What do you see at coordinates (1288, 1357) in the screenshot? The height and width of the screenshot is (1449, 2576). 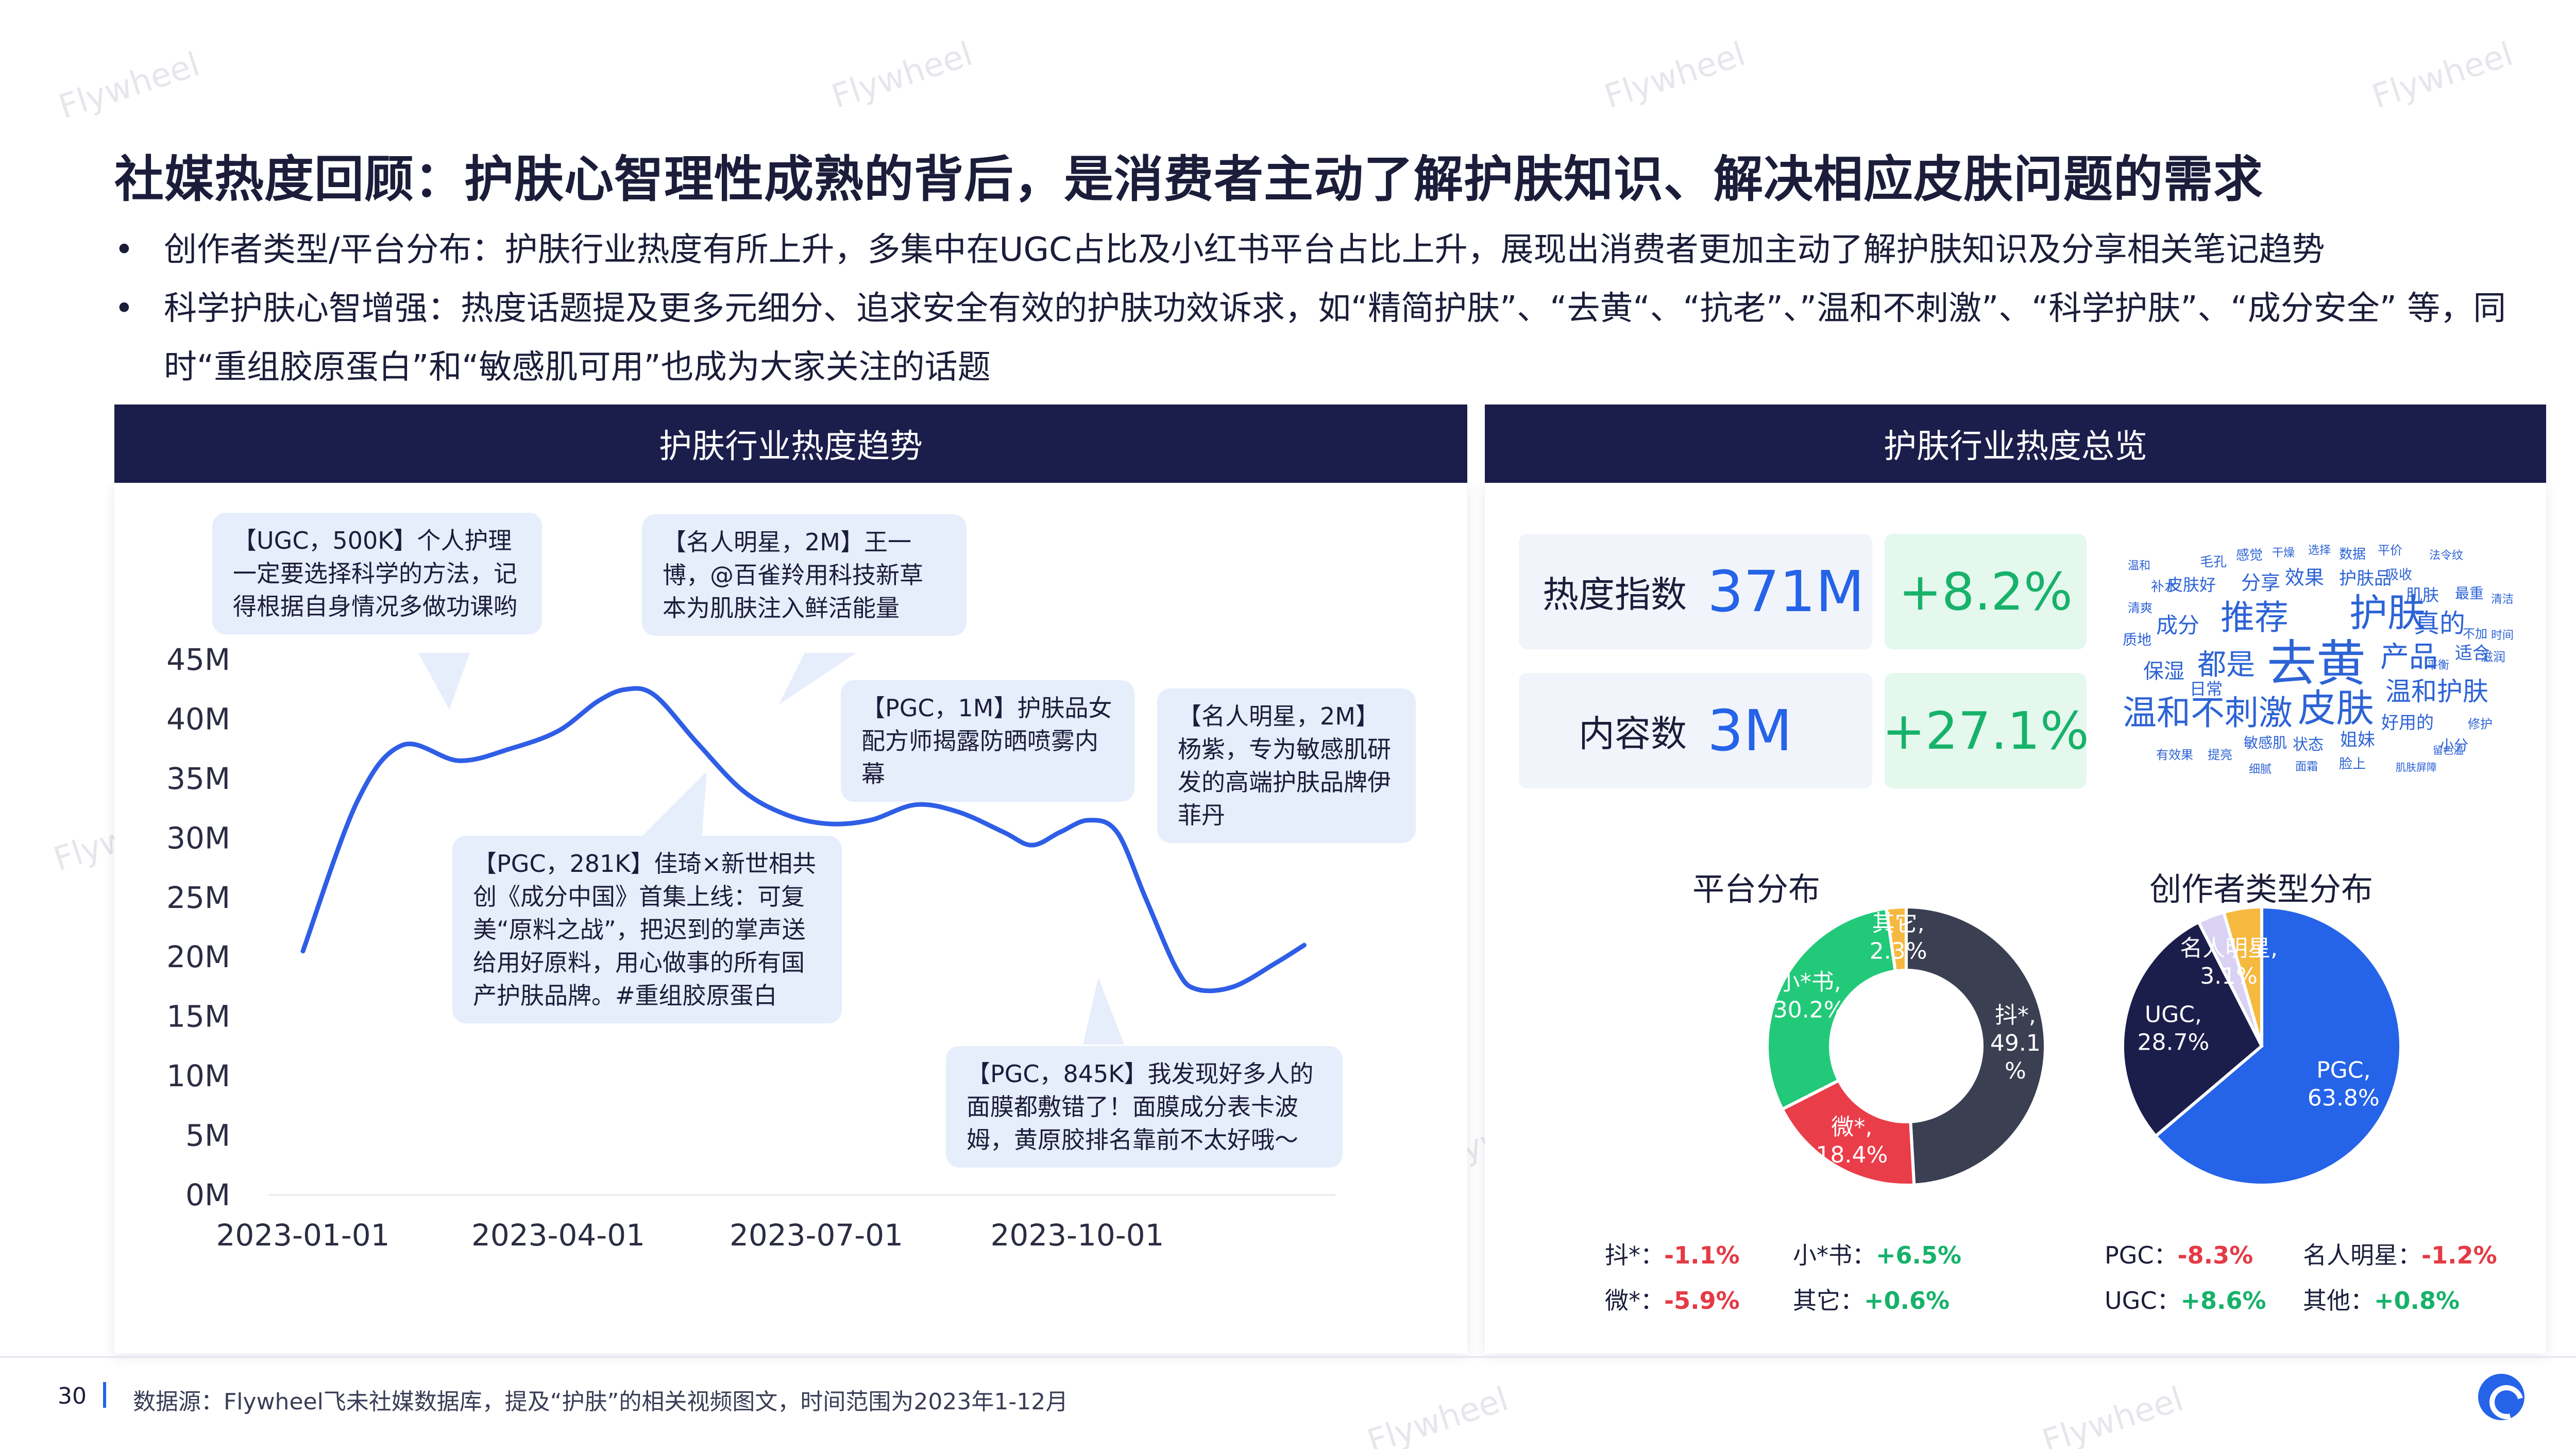 I see `footer-divider` at bounding box center [1288, 1357].